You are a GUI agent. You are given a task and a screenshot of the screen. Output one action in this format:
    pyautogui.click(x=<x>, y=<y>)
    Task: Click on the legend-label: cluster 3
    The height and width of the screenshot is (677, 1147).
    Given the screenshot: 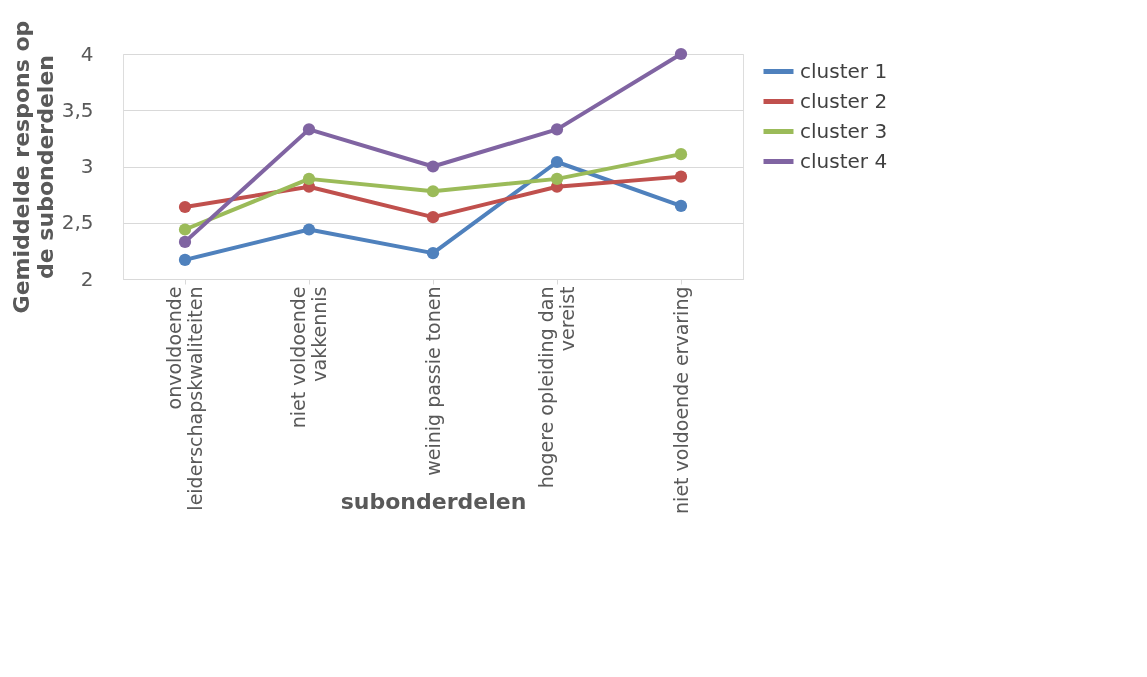 What is the action you would take?
    pyautogui.click(x=844, y=130)
    